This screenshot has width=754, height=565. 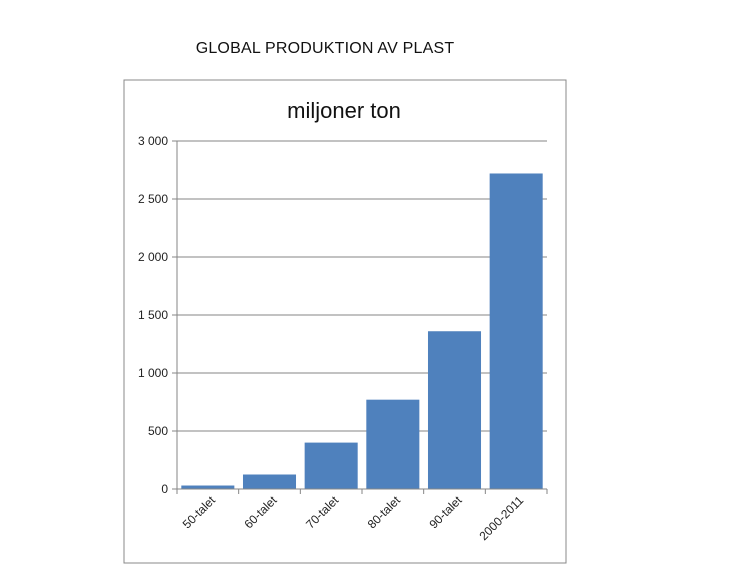 I want to click on y-tick-labels: 0 500 1 000 1 500 2 000 2 500 3 000, so click(x=153, y=315).